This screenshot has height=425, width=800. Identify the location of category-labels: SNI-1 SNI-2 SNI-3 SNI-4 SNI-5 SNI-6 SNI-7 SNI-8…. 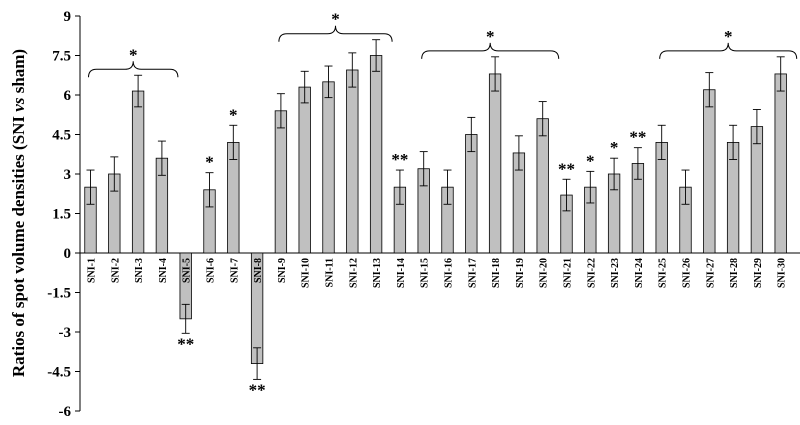
(437, 273).